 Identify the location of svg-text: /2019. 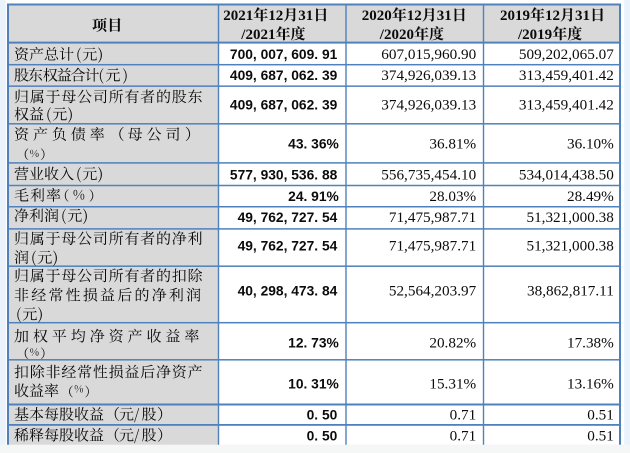
(534, 35).